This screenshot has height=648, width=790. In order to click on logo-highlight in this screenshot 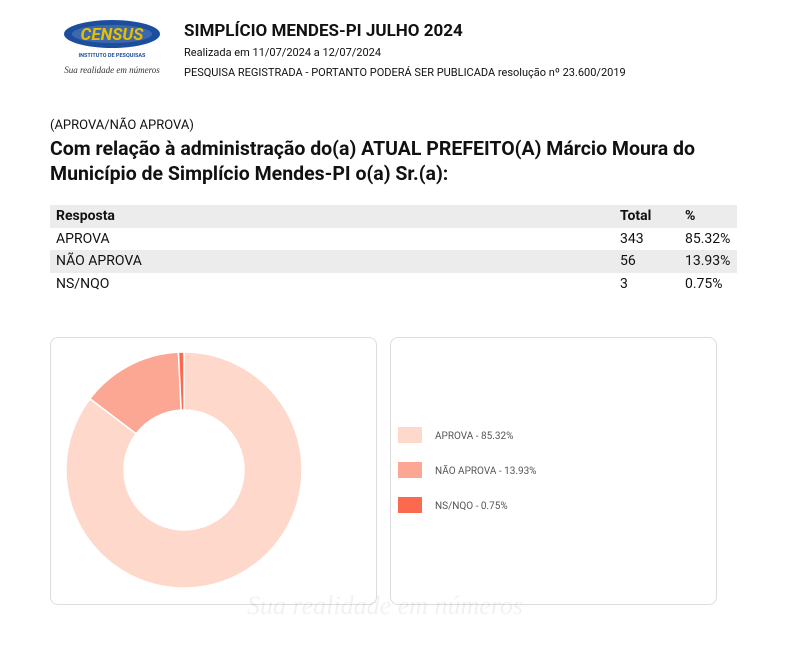, I will do `click(112, 34)`.